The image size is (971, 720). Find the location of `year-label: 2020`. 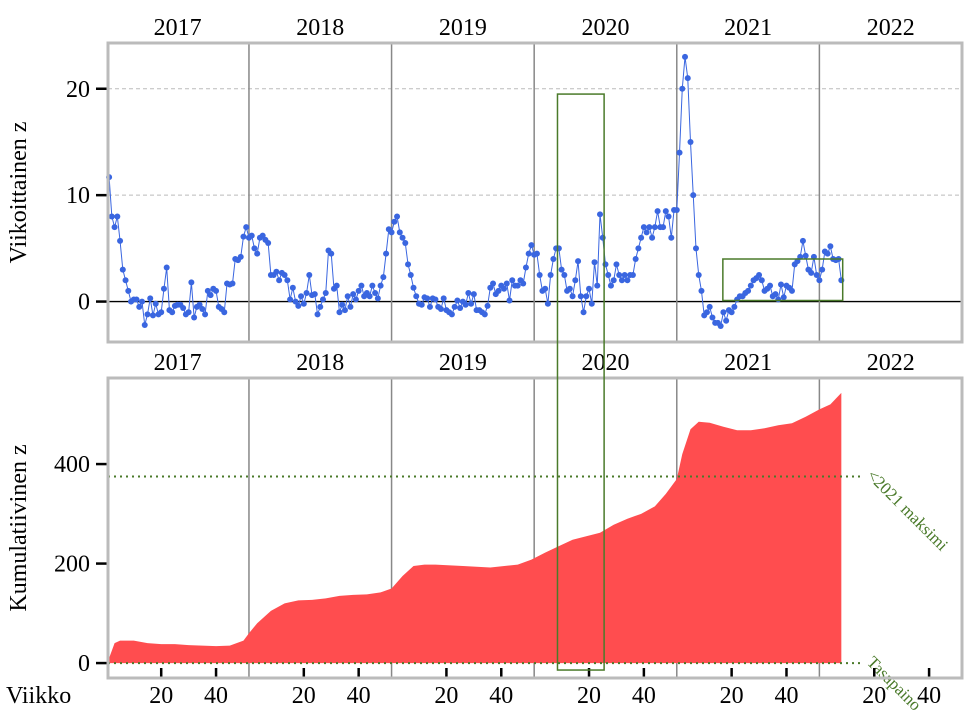

year-label: 2020 is located at coordinates (605, 363).